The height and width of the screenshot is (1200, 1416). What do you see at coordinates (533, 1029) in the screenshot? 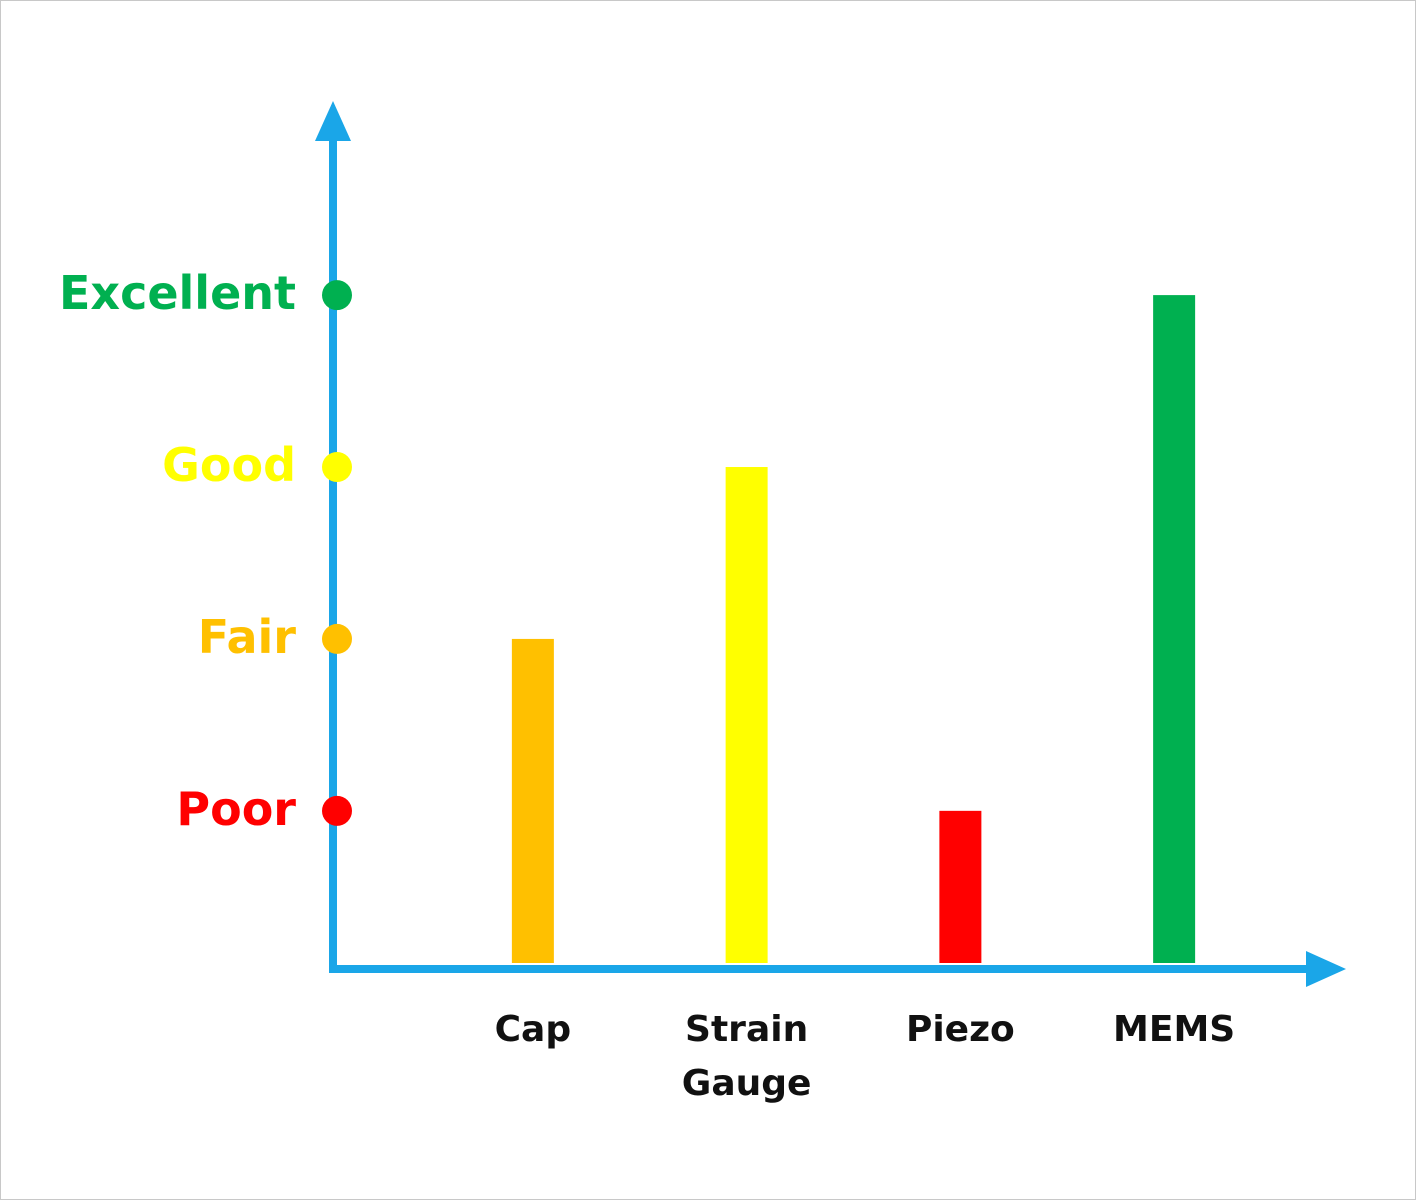
I see `x-tick-label: Cap` at bounding box center [533, 1029].